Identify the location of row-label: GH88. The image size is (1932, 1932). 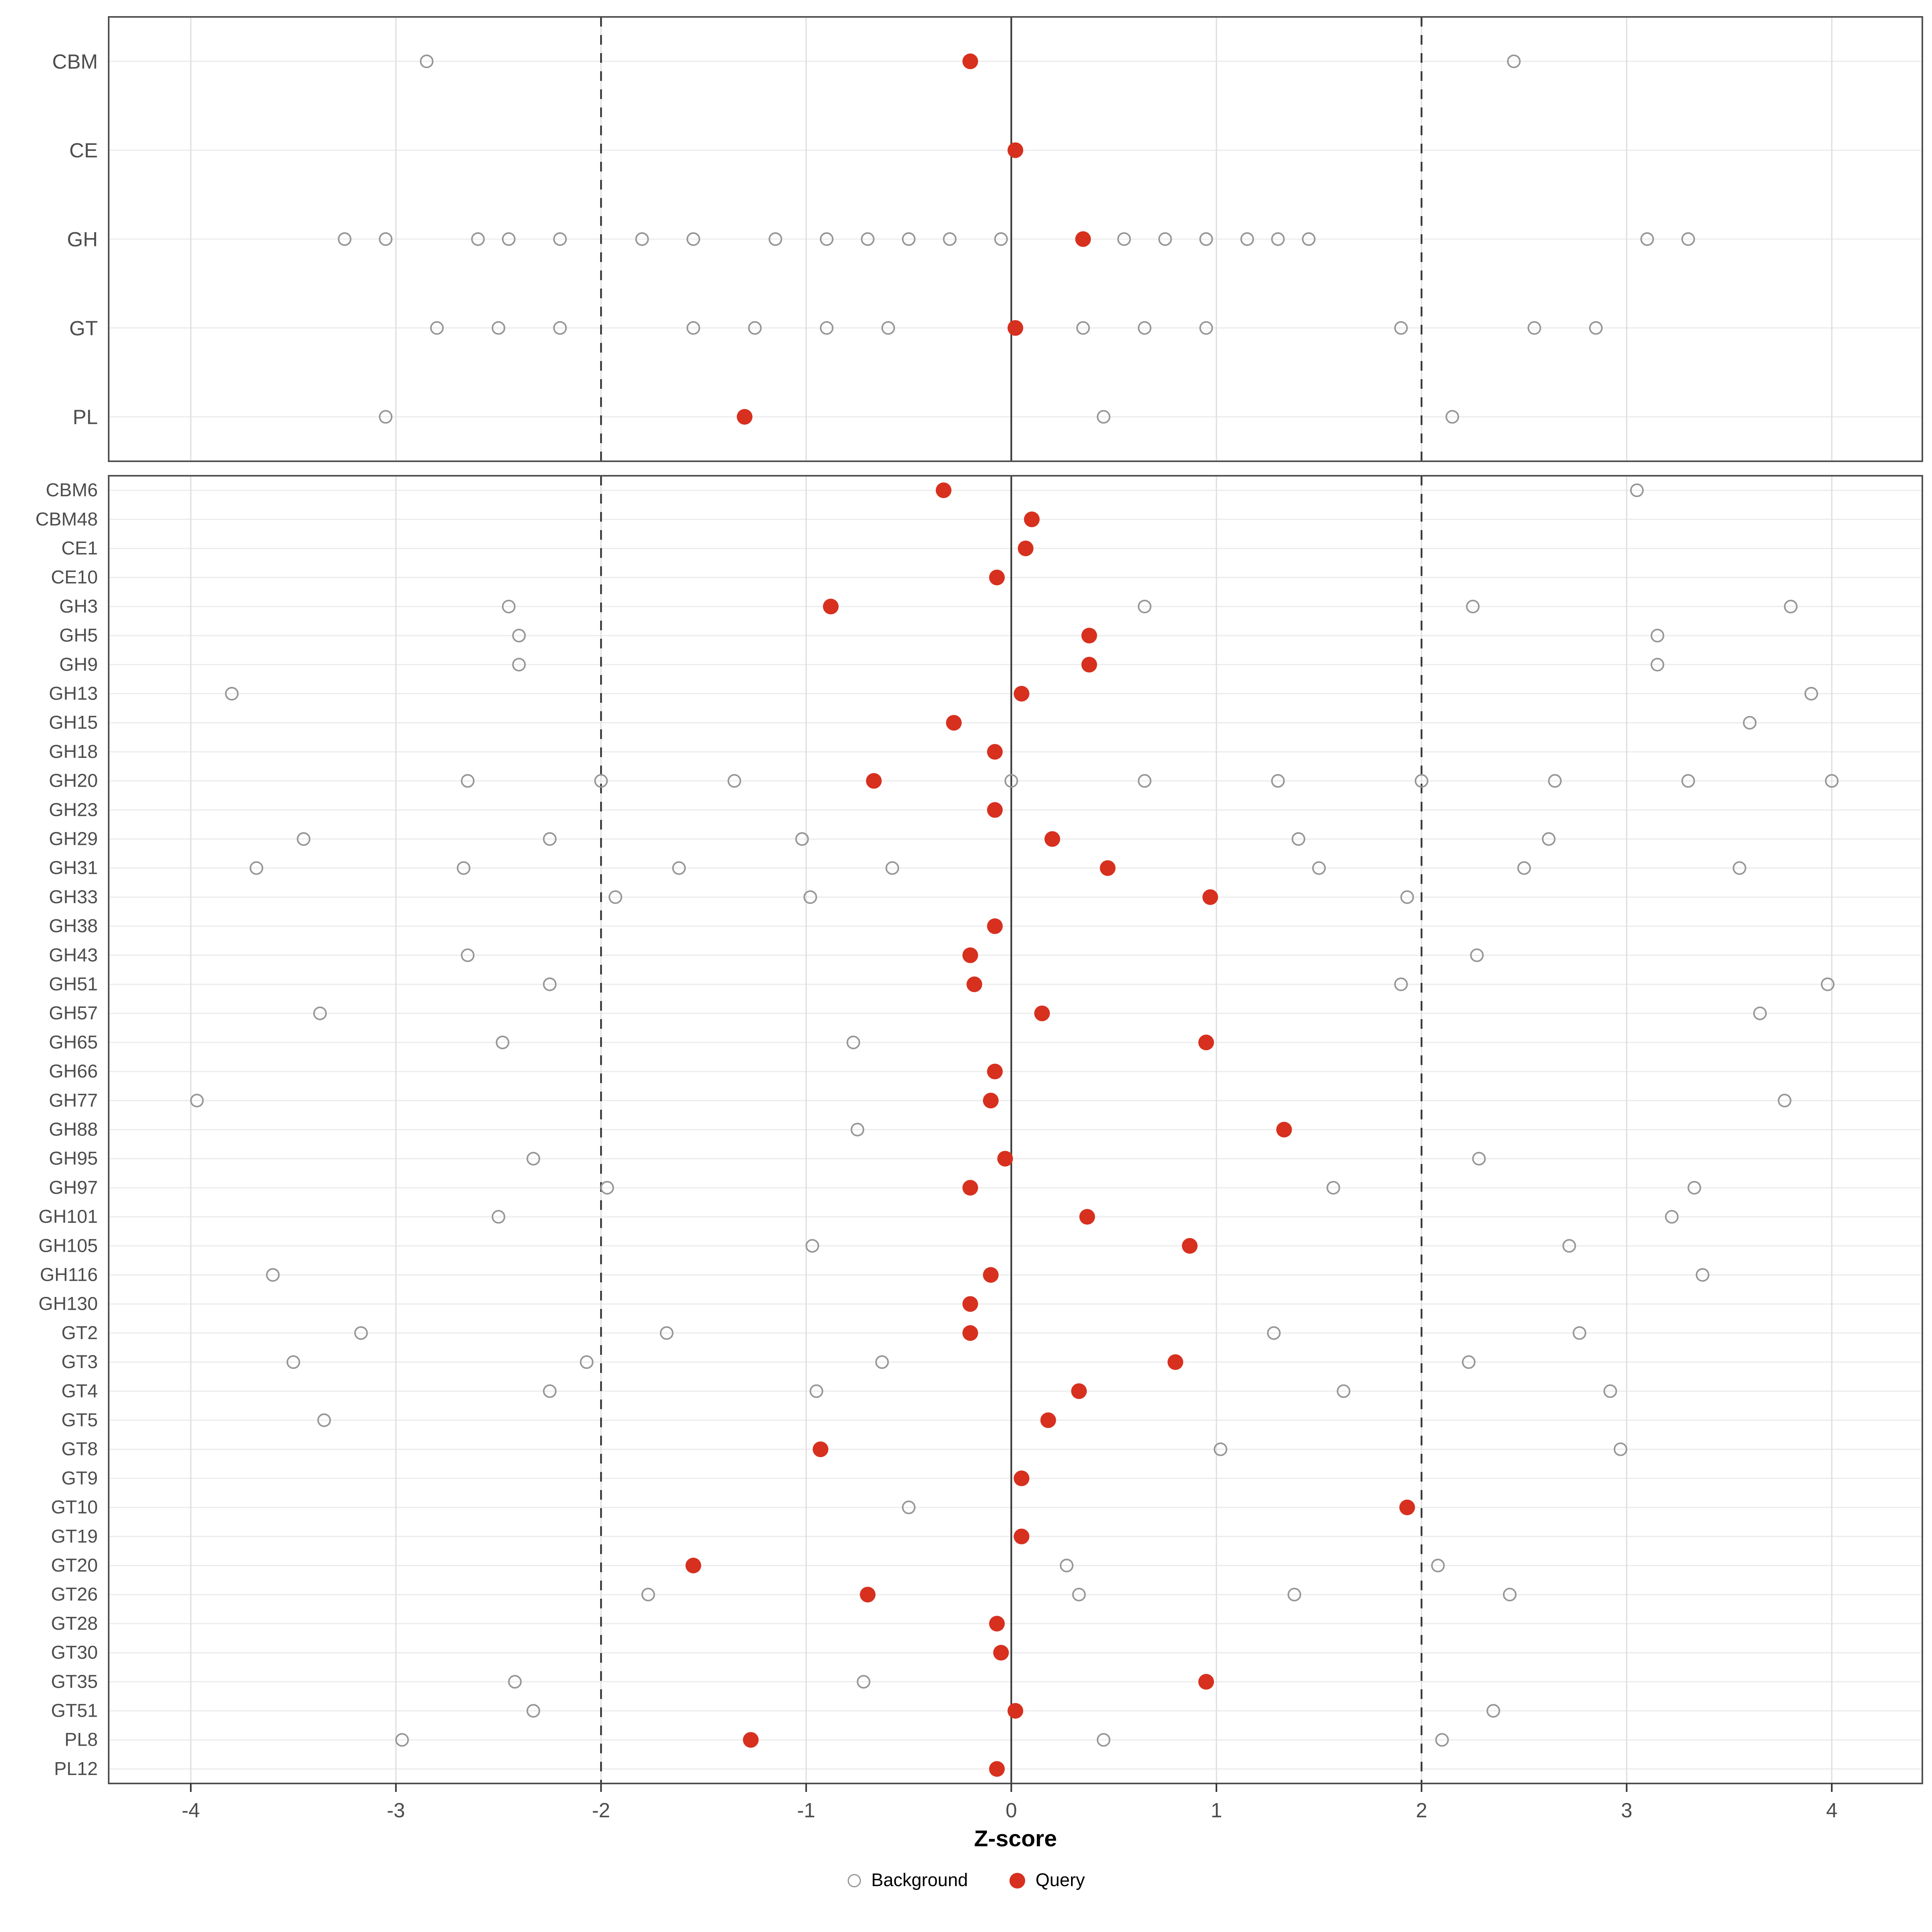
(73, 1129).